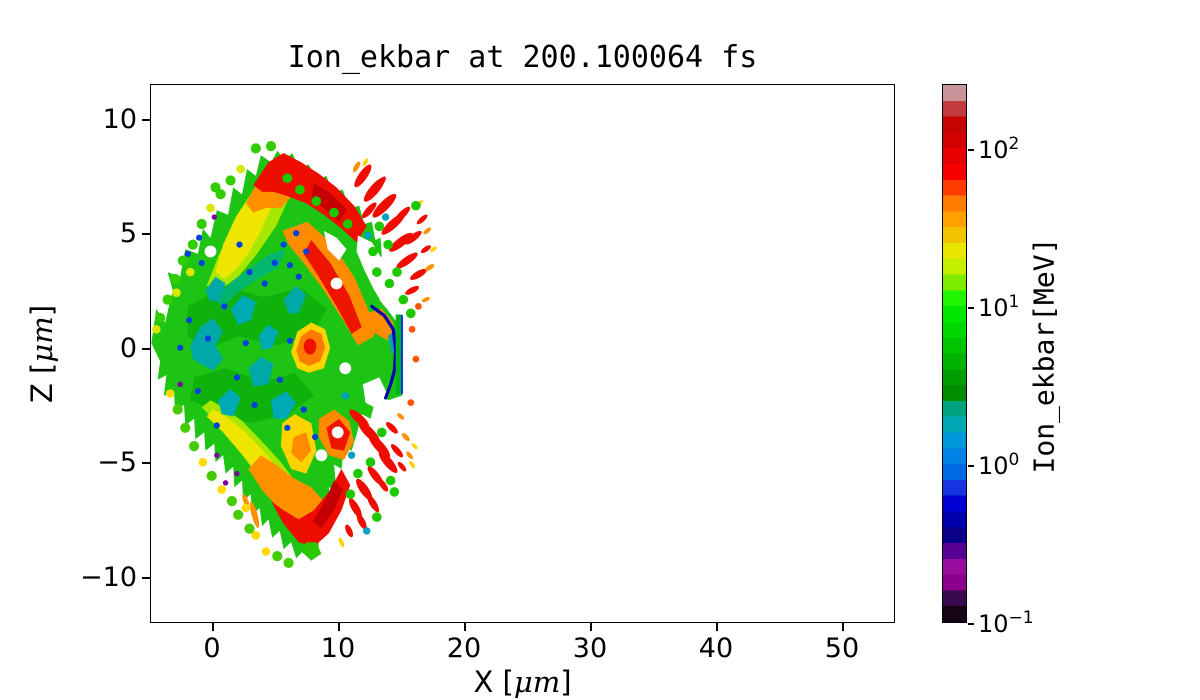  I want to click on x-axis-unit: μm, so click(537, 682).